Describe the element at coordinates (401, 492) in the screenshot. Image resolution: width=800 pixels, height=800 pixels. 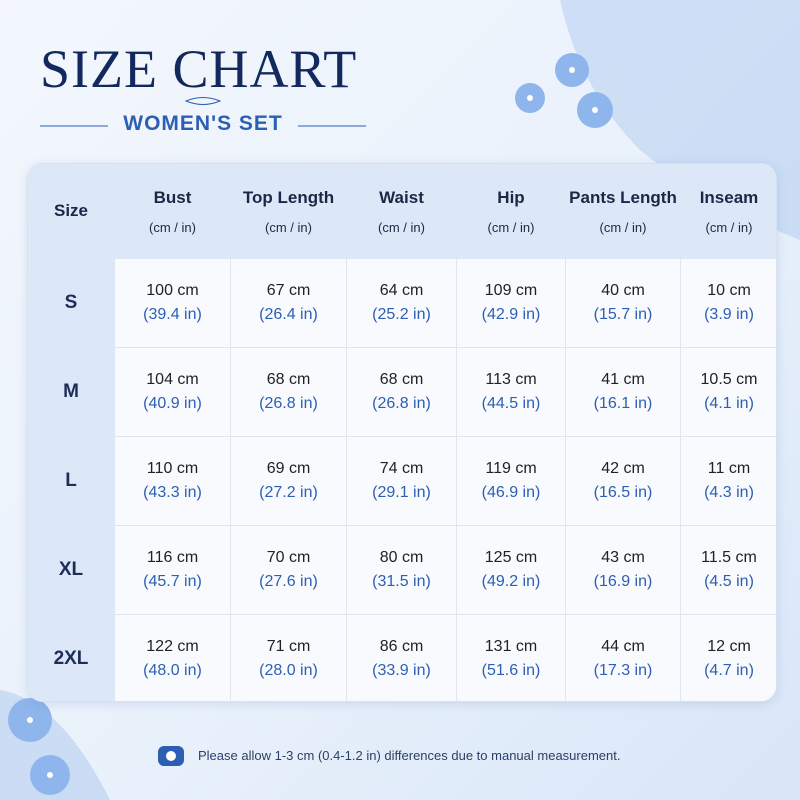
I see `value-in: (29.1 in)` at that location.